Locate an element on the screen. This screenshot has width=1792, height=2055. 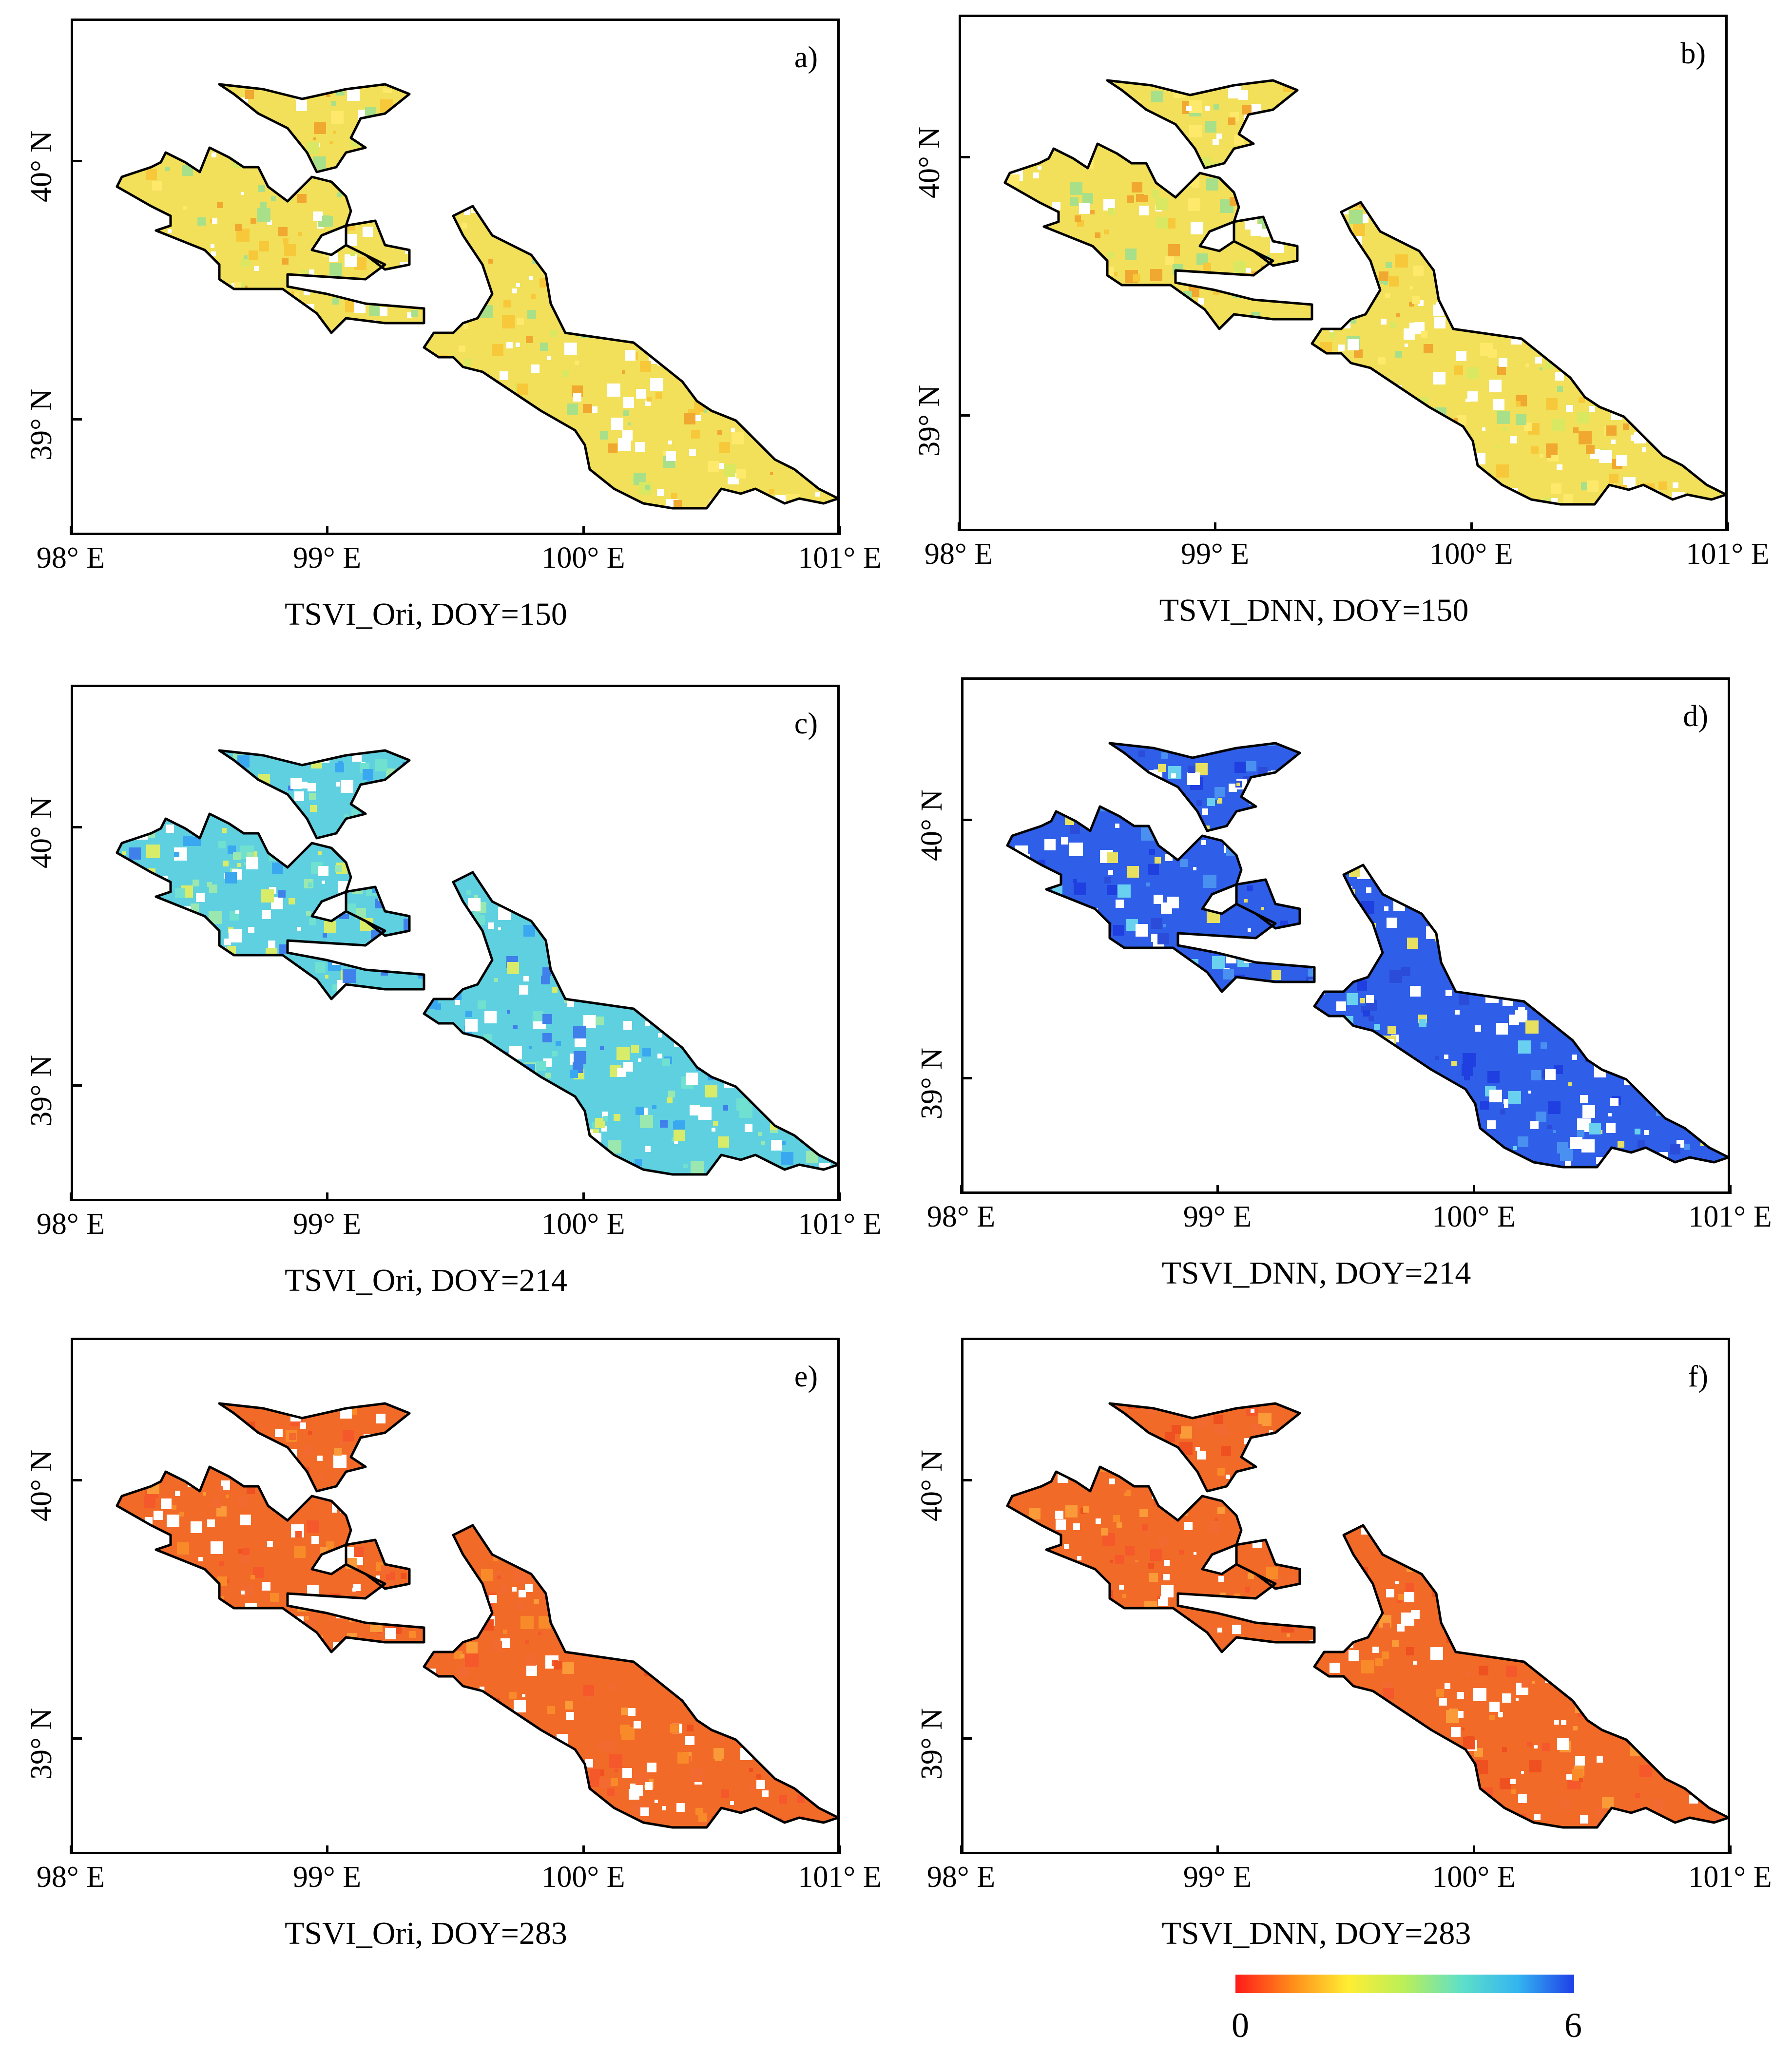
lon-label: 101° E is located at coordinates (840, 1224).